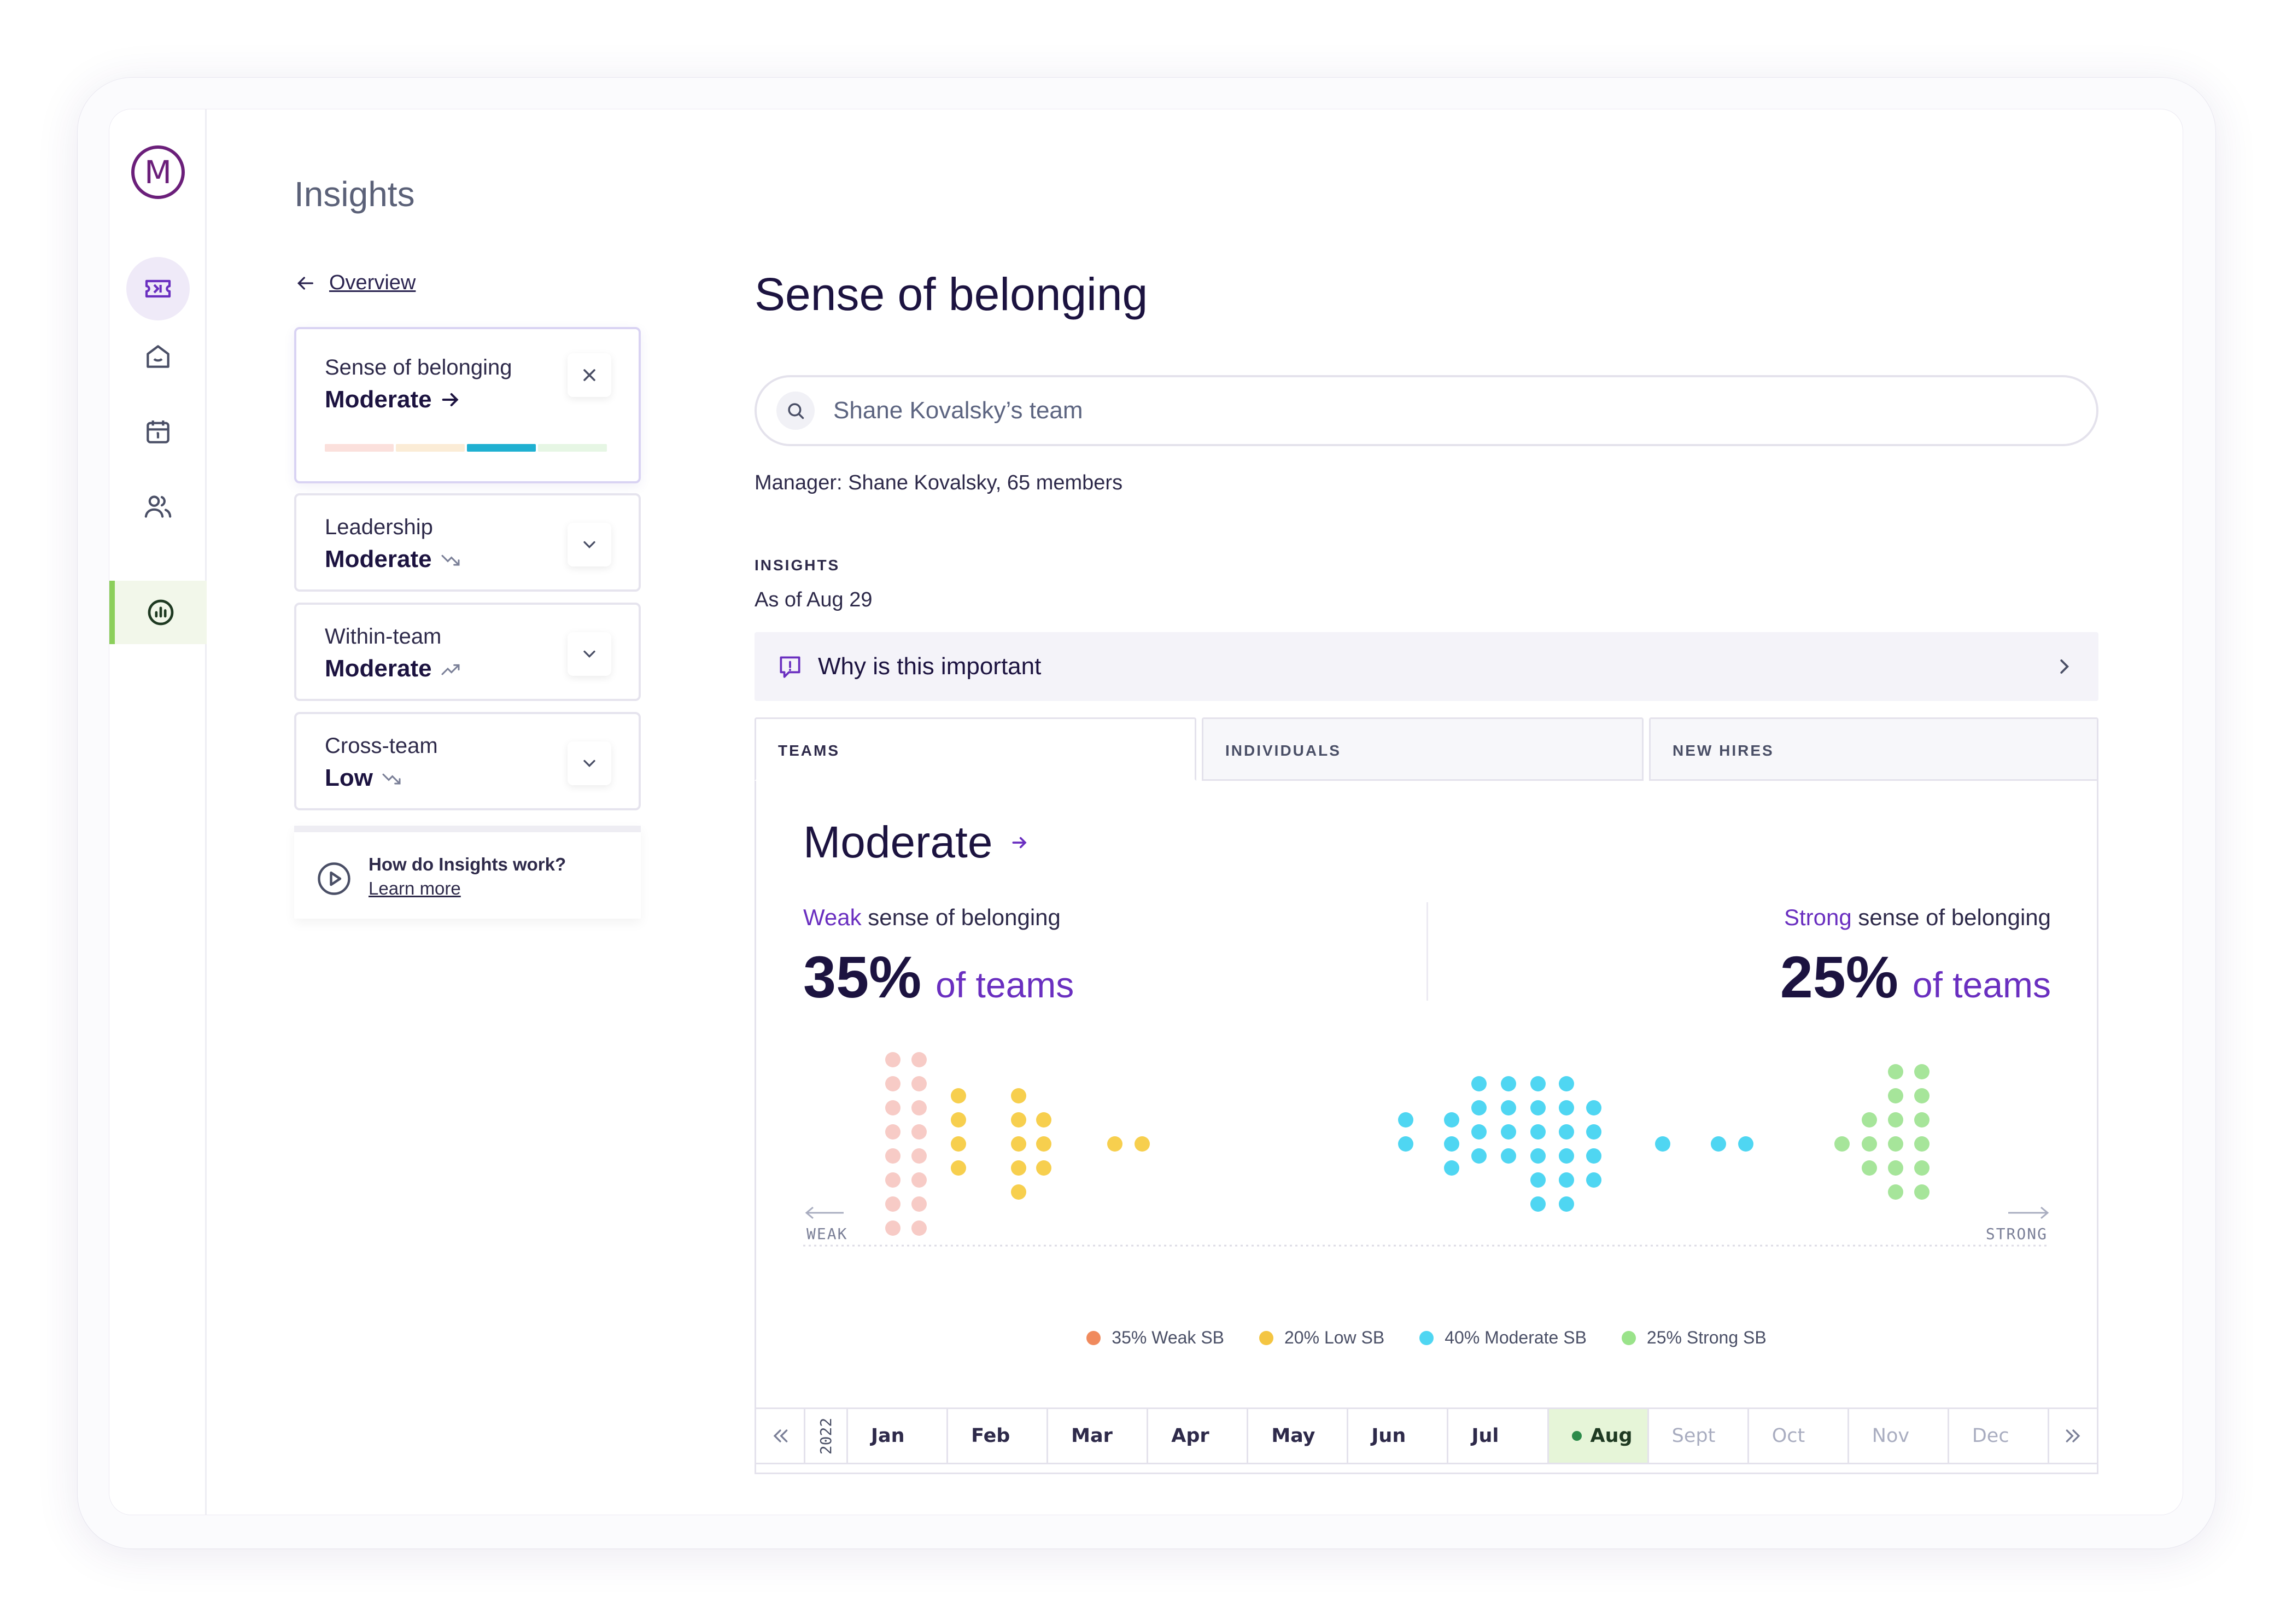 Image resolution: width=2292 pixels, height=1624 pixels. Describe the element at coordinates (975, 749) in the screenshot. I see `tab-teams: TEAMS` at that location.